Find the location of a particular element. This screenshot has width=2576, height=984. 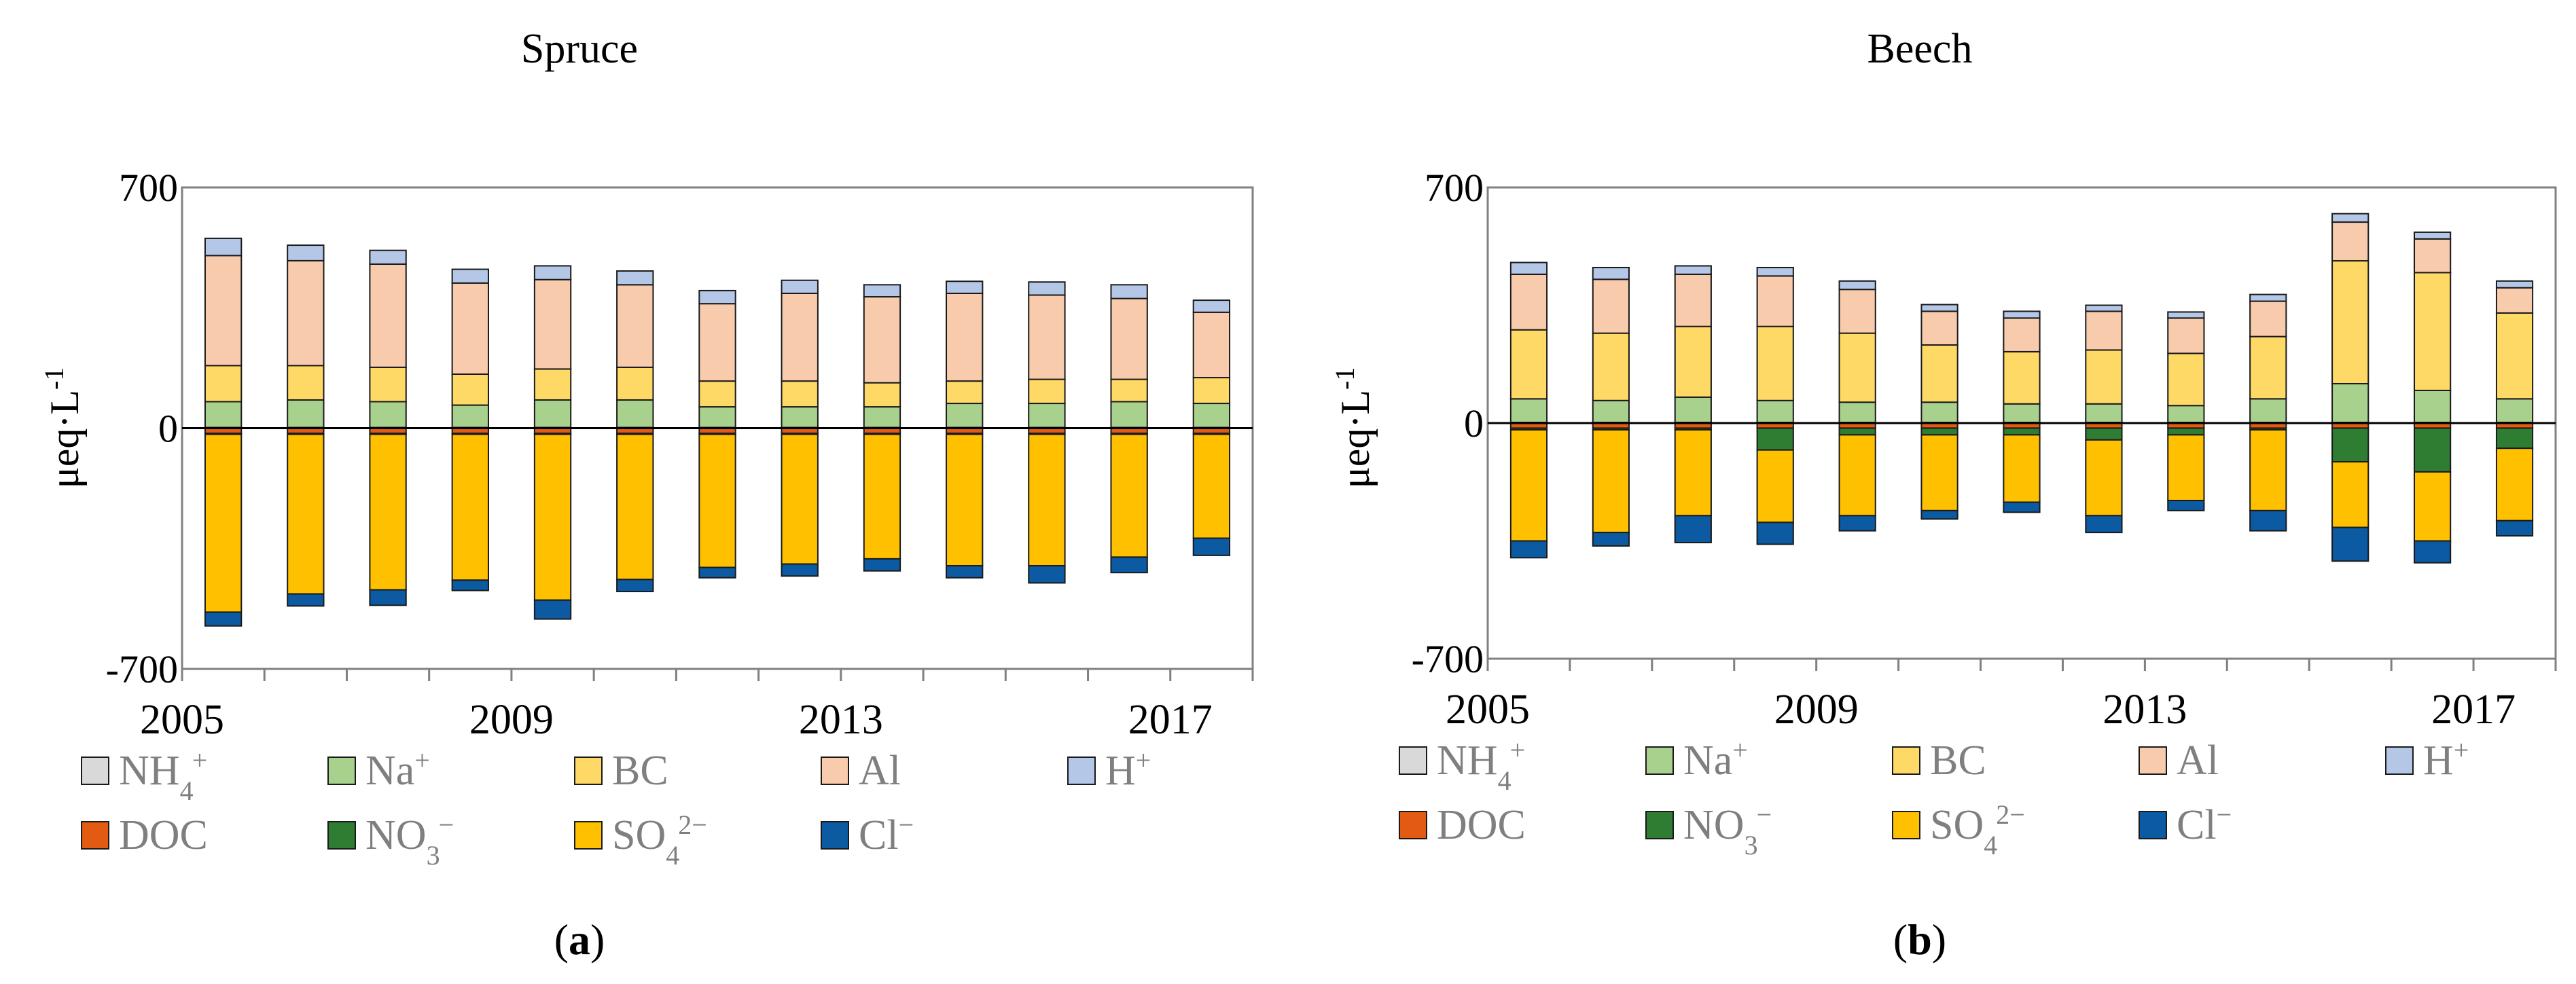

legend-swatch-al is located at coordinates (2153, 760).